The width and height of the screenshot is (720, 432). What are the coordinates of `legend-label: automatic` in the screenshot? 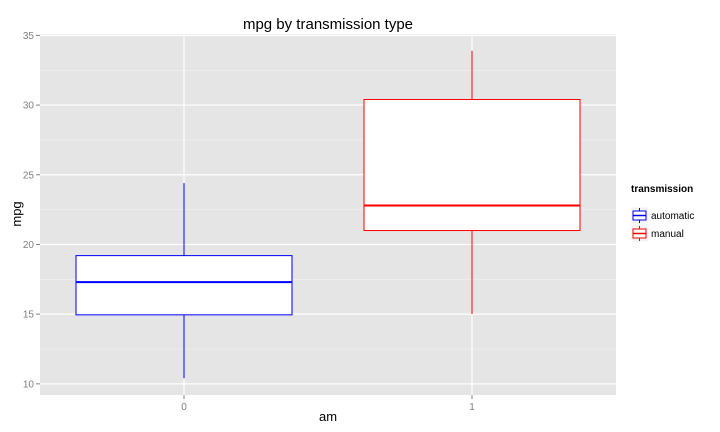 It's located at (672, 216).